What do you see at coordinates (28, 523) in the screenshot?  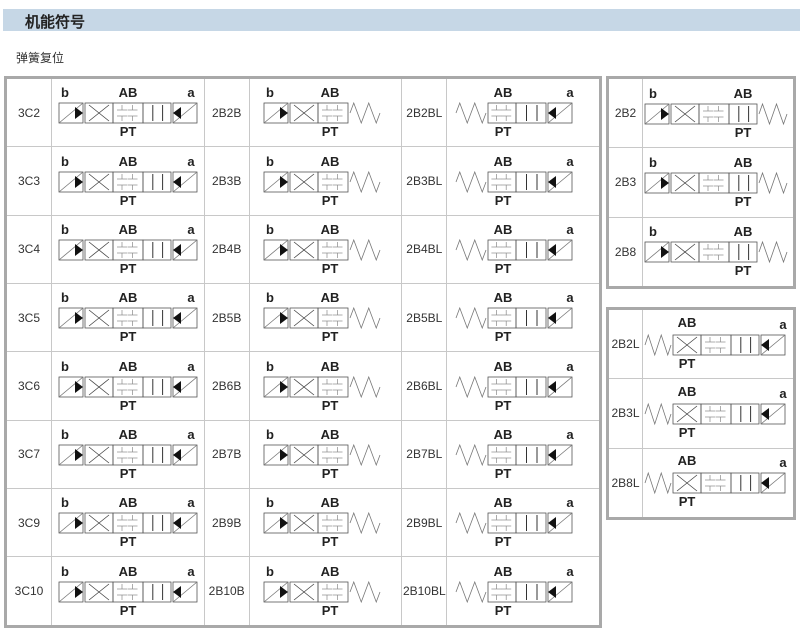 I see `valve-code: 3C9` at bounding box center [28, 523].